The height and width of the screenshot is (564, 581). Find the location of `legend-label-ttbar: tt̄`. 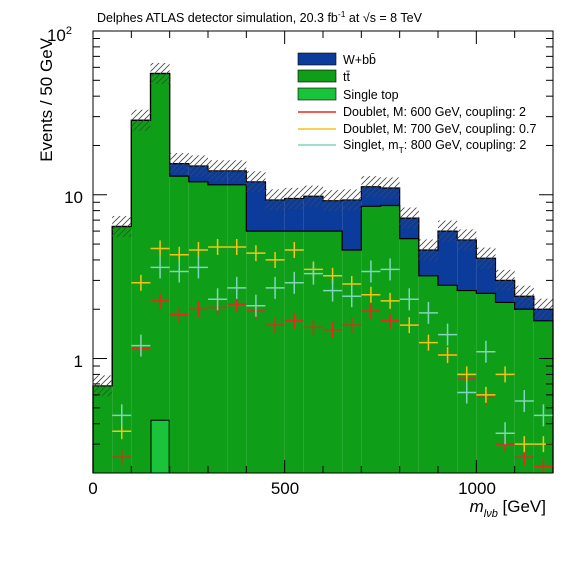

legend-label-ttbar: tt̄ is located at coordinates (346, 77).